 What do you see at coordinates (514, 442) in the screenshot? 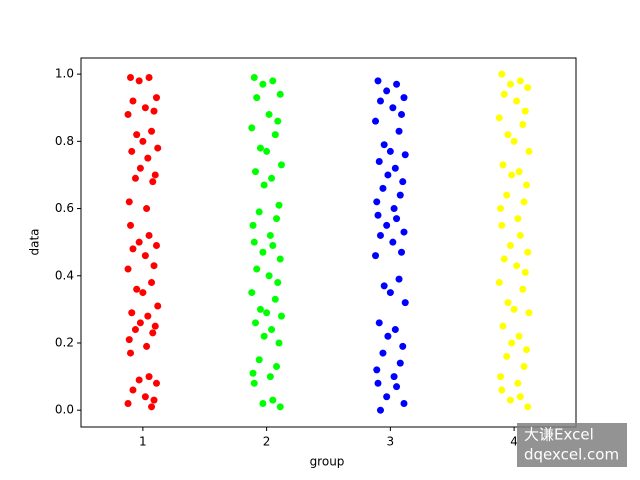
I see `x-tick-label: 4` at bounding box center [514, 442].